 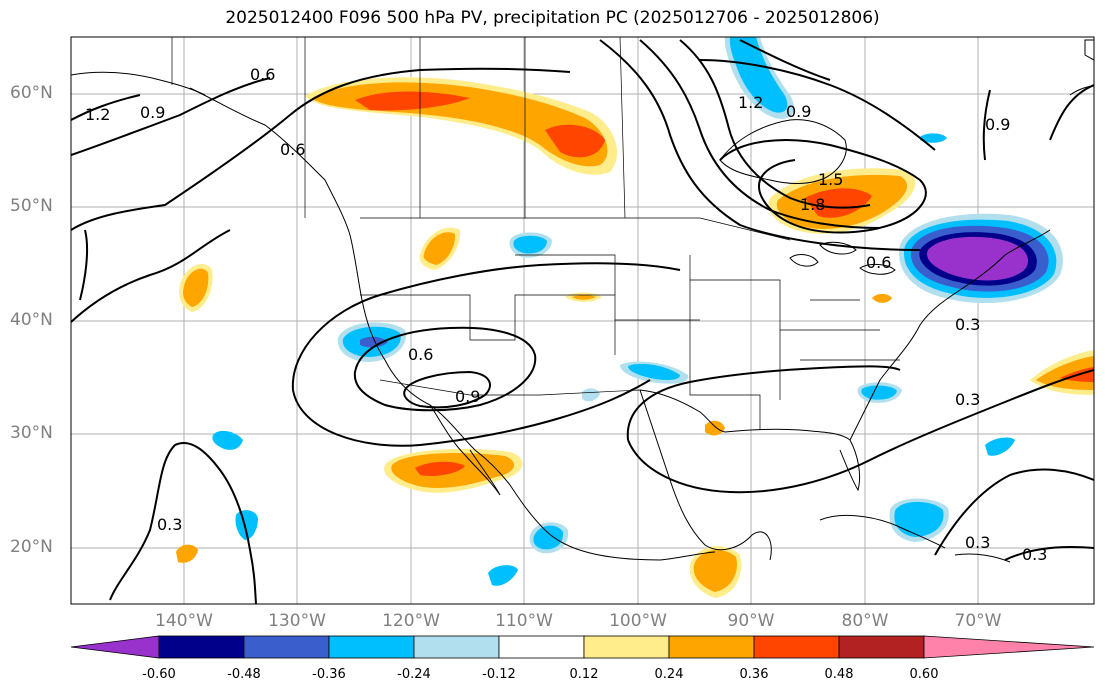 What do you see at coordinates (812, 204) in the screenshot?
I see `contour-label: 1.8` at bounding box center [812, 204].